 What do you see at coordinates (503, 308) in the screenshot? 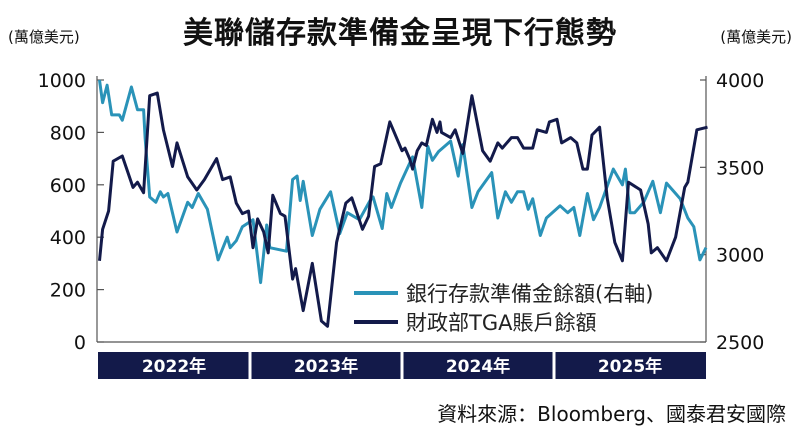
I see `legend: 銀行存款準備金餘額(右軸) 財政部TGA賬戶餘額` at bounding box center [503, 308].